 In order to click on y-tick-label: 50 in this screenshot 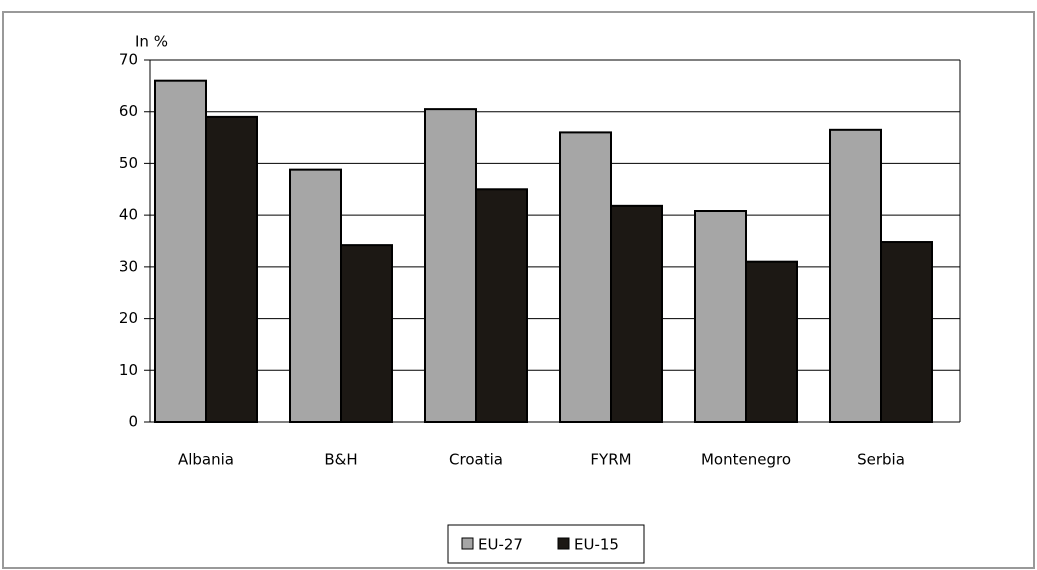, I will do `click(128, 163)`.